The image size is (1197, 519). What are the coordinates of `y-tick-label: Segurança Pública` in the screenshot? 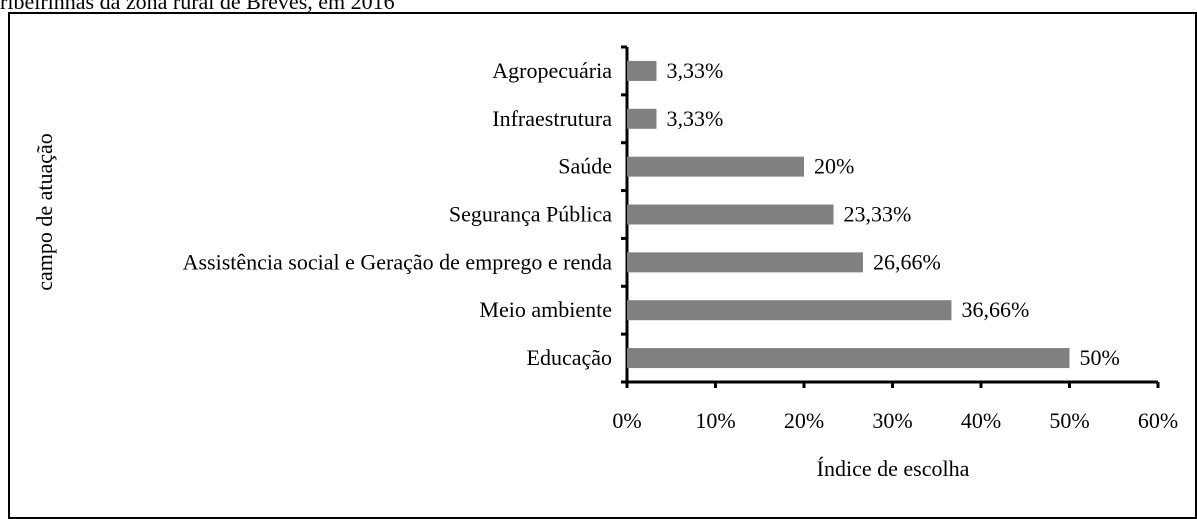 It's located at (530, 214).